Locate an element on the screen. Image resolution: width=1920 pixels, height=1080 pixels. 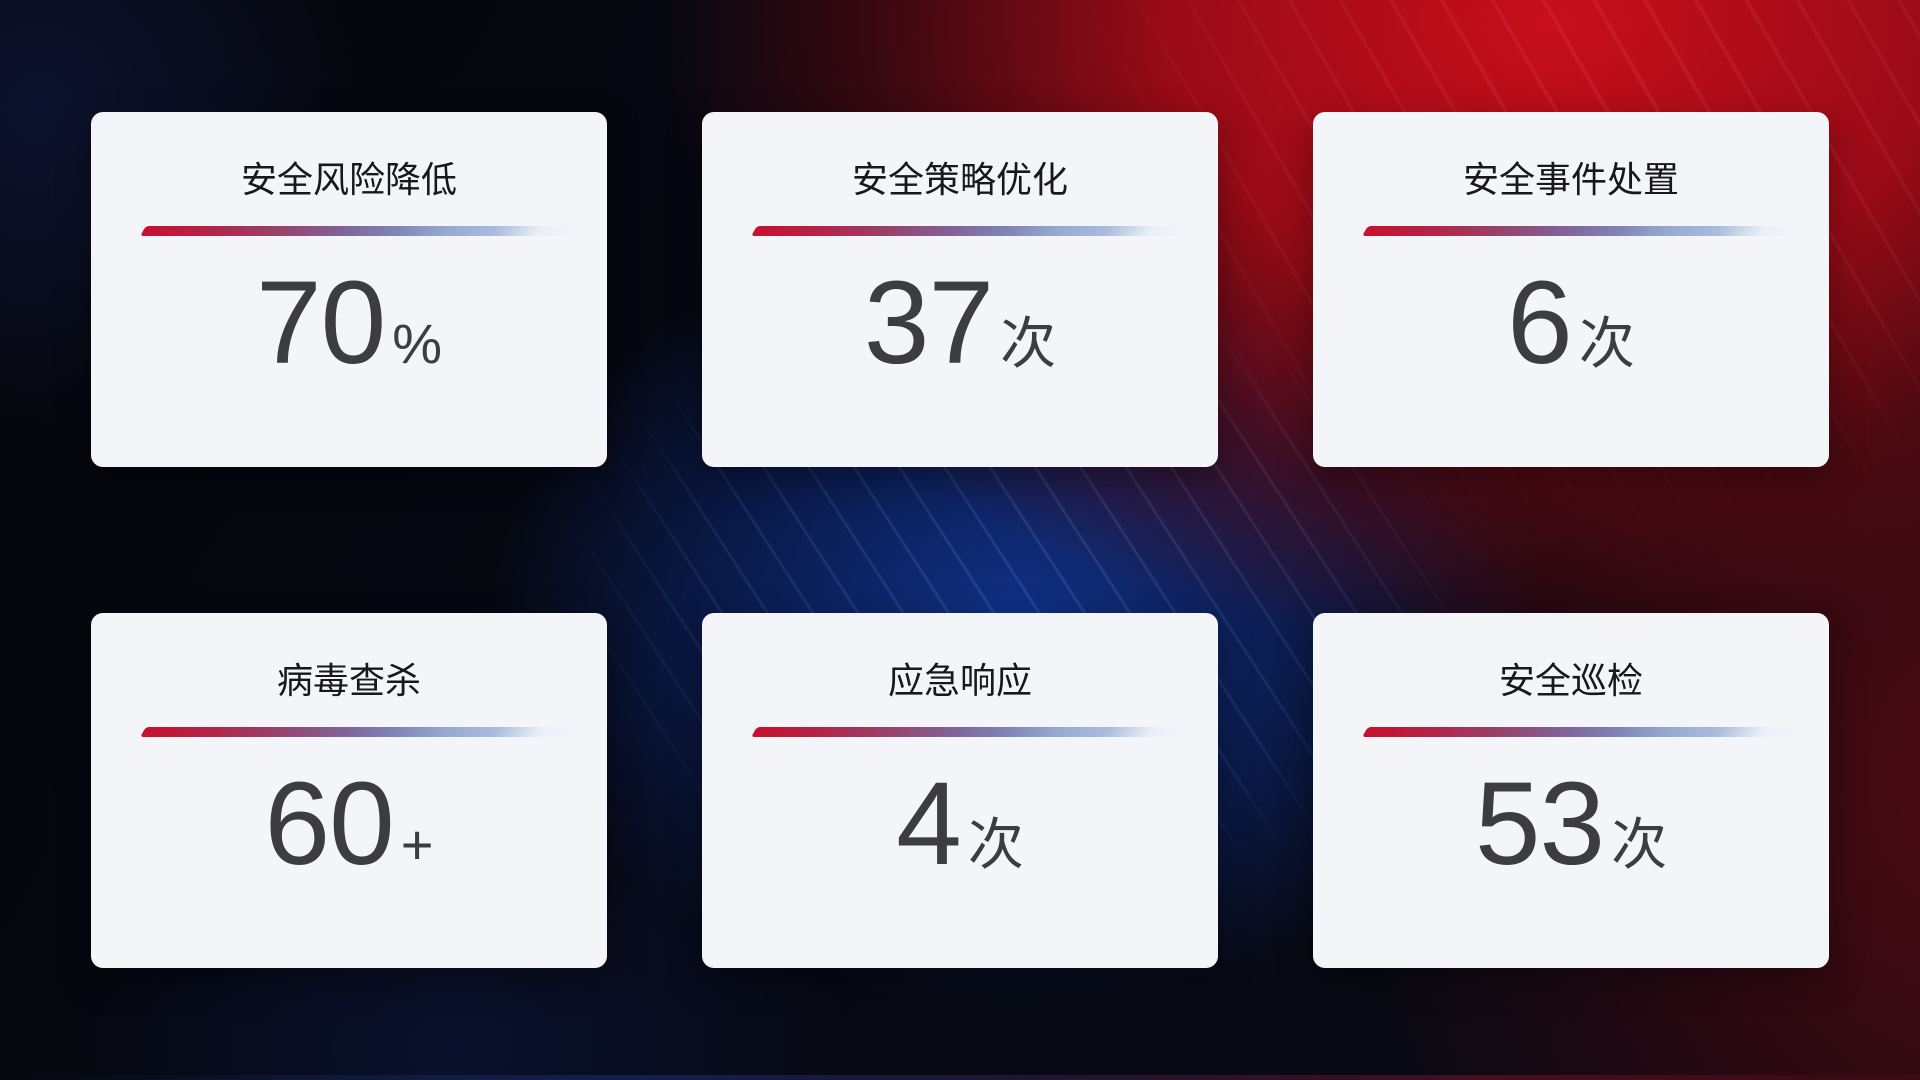
card-value-row: 4 次 is located at coordinates (960, 824).